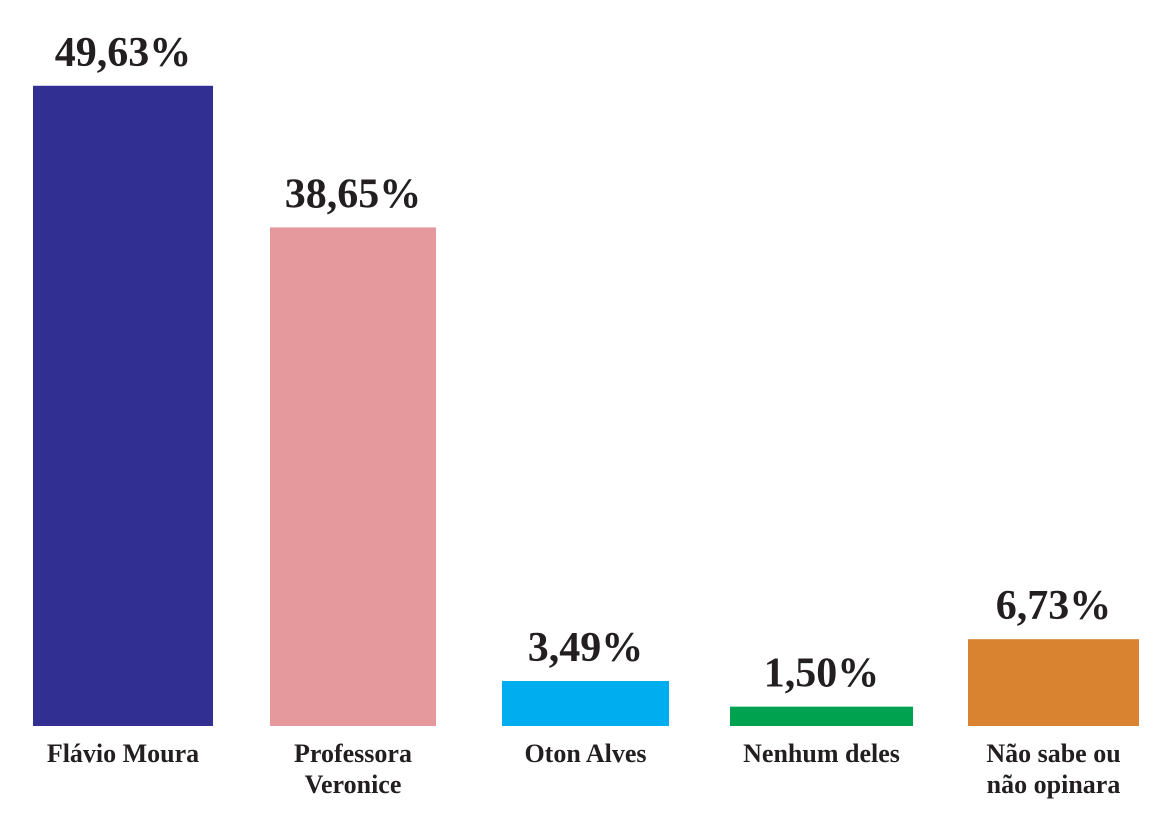 This screenshot has width=1168, height=825. I want to click on category-label-1: Professora Veronice, so click(353, 769).